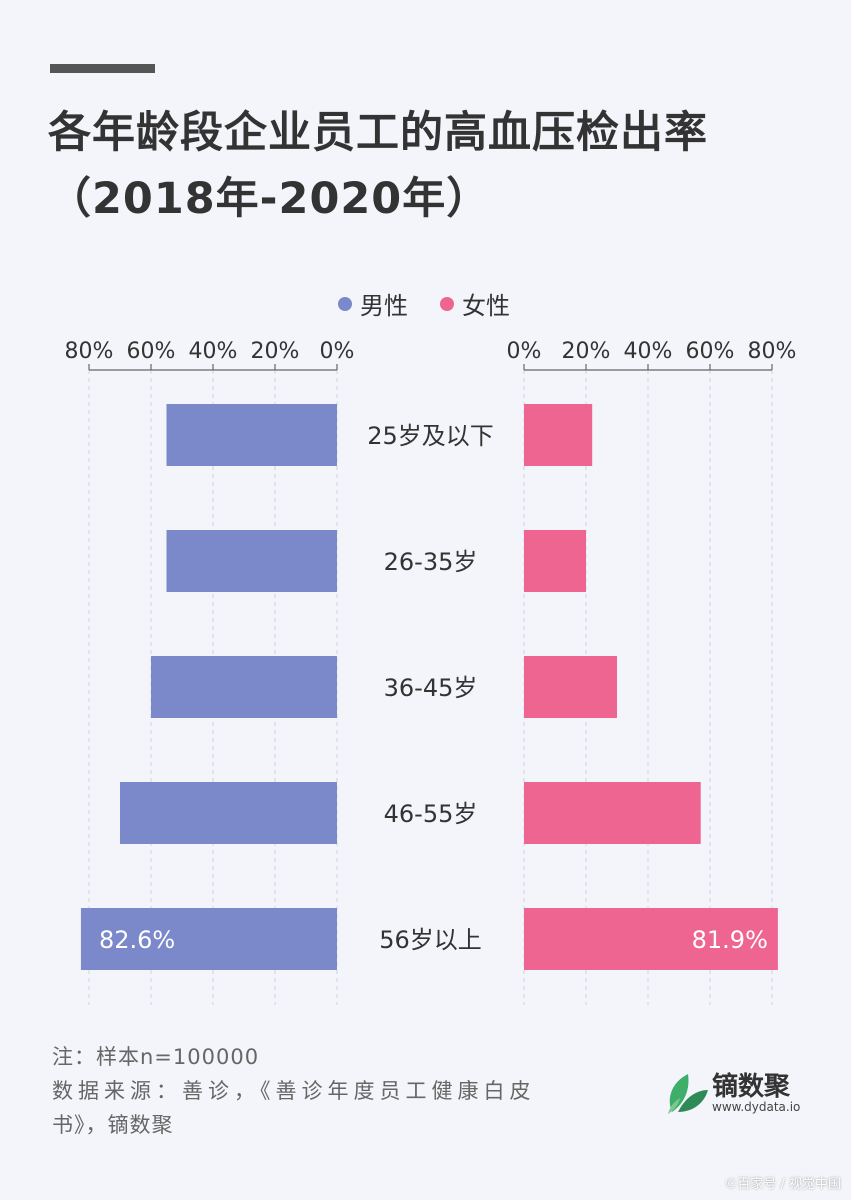 The height and width of the screenshot is (1200, 851). Describe the element at coordinates (337, 351) in the screenshot. I see `tick-label-male-0: 0%` at that location.